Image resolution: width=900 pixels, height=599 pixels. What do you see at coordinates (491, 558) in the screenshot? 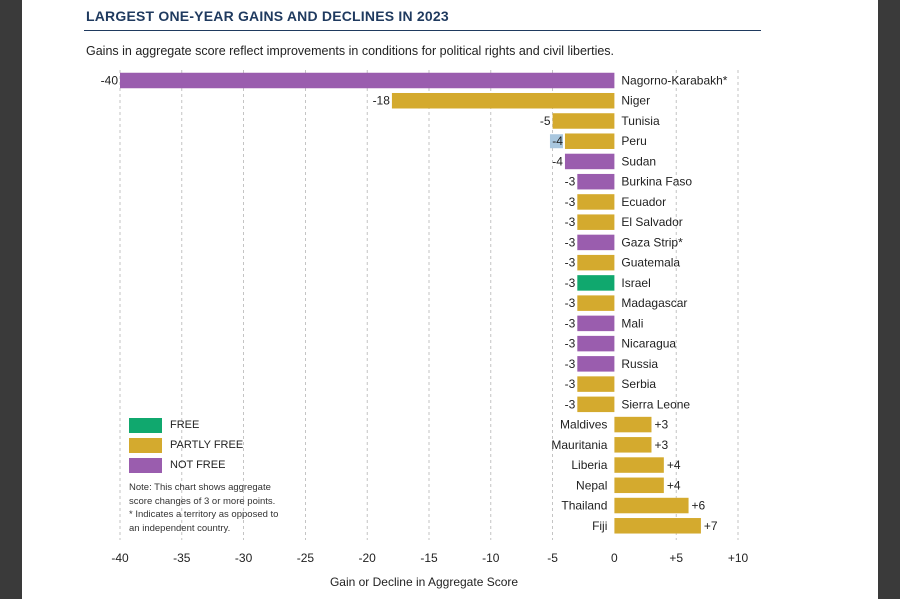
I see `x-tick-label: -10` at bounding box center [491, 558].